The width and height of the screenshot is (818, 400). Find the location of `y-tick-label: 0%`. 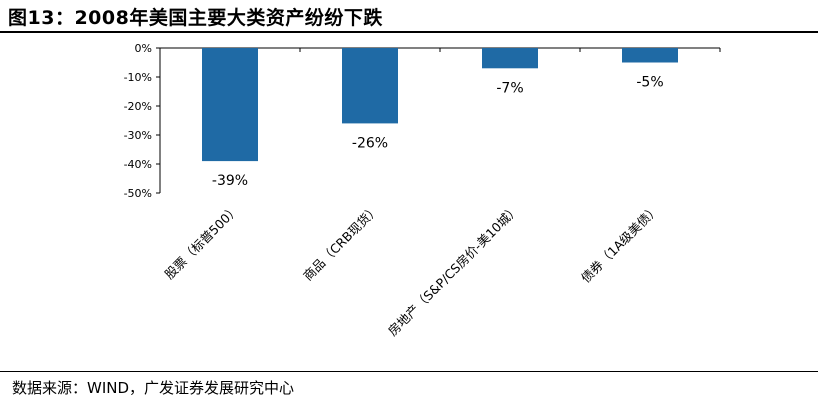

y-tick-label: 0% is located at coordinates (143, 48).